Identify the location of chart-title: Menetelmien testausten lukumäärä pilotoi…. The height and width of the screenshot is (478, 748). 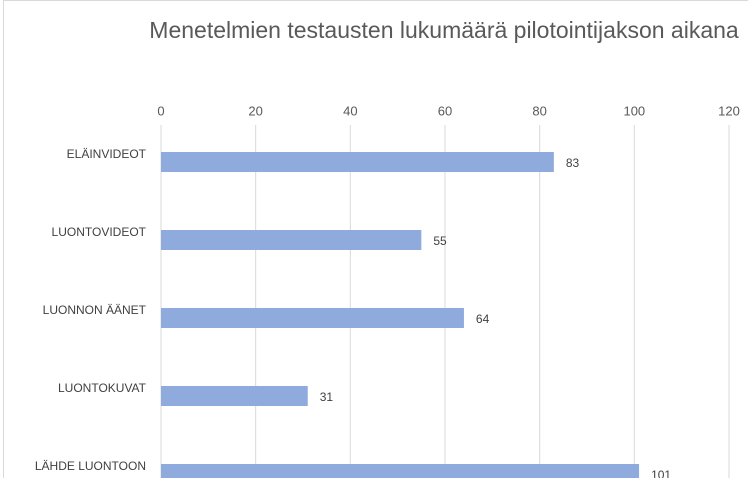
(444, 30).